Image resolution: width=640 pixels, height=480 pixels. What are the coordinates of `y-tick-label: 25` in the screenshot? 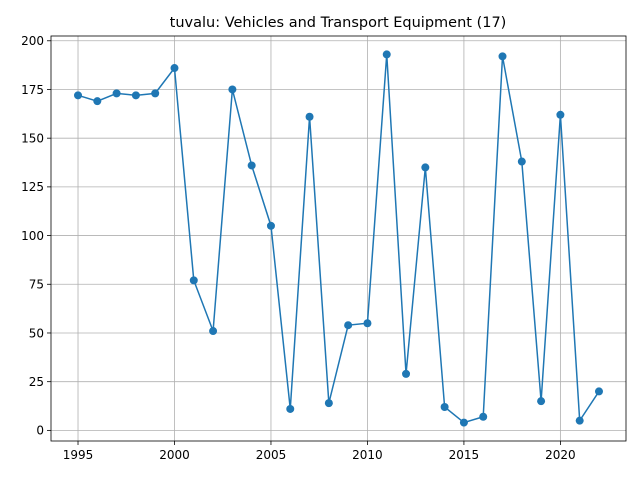 It's located at (36, 382).